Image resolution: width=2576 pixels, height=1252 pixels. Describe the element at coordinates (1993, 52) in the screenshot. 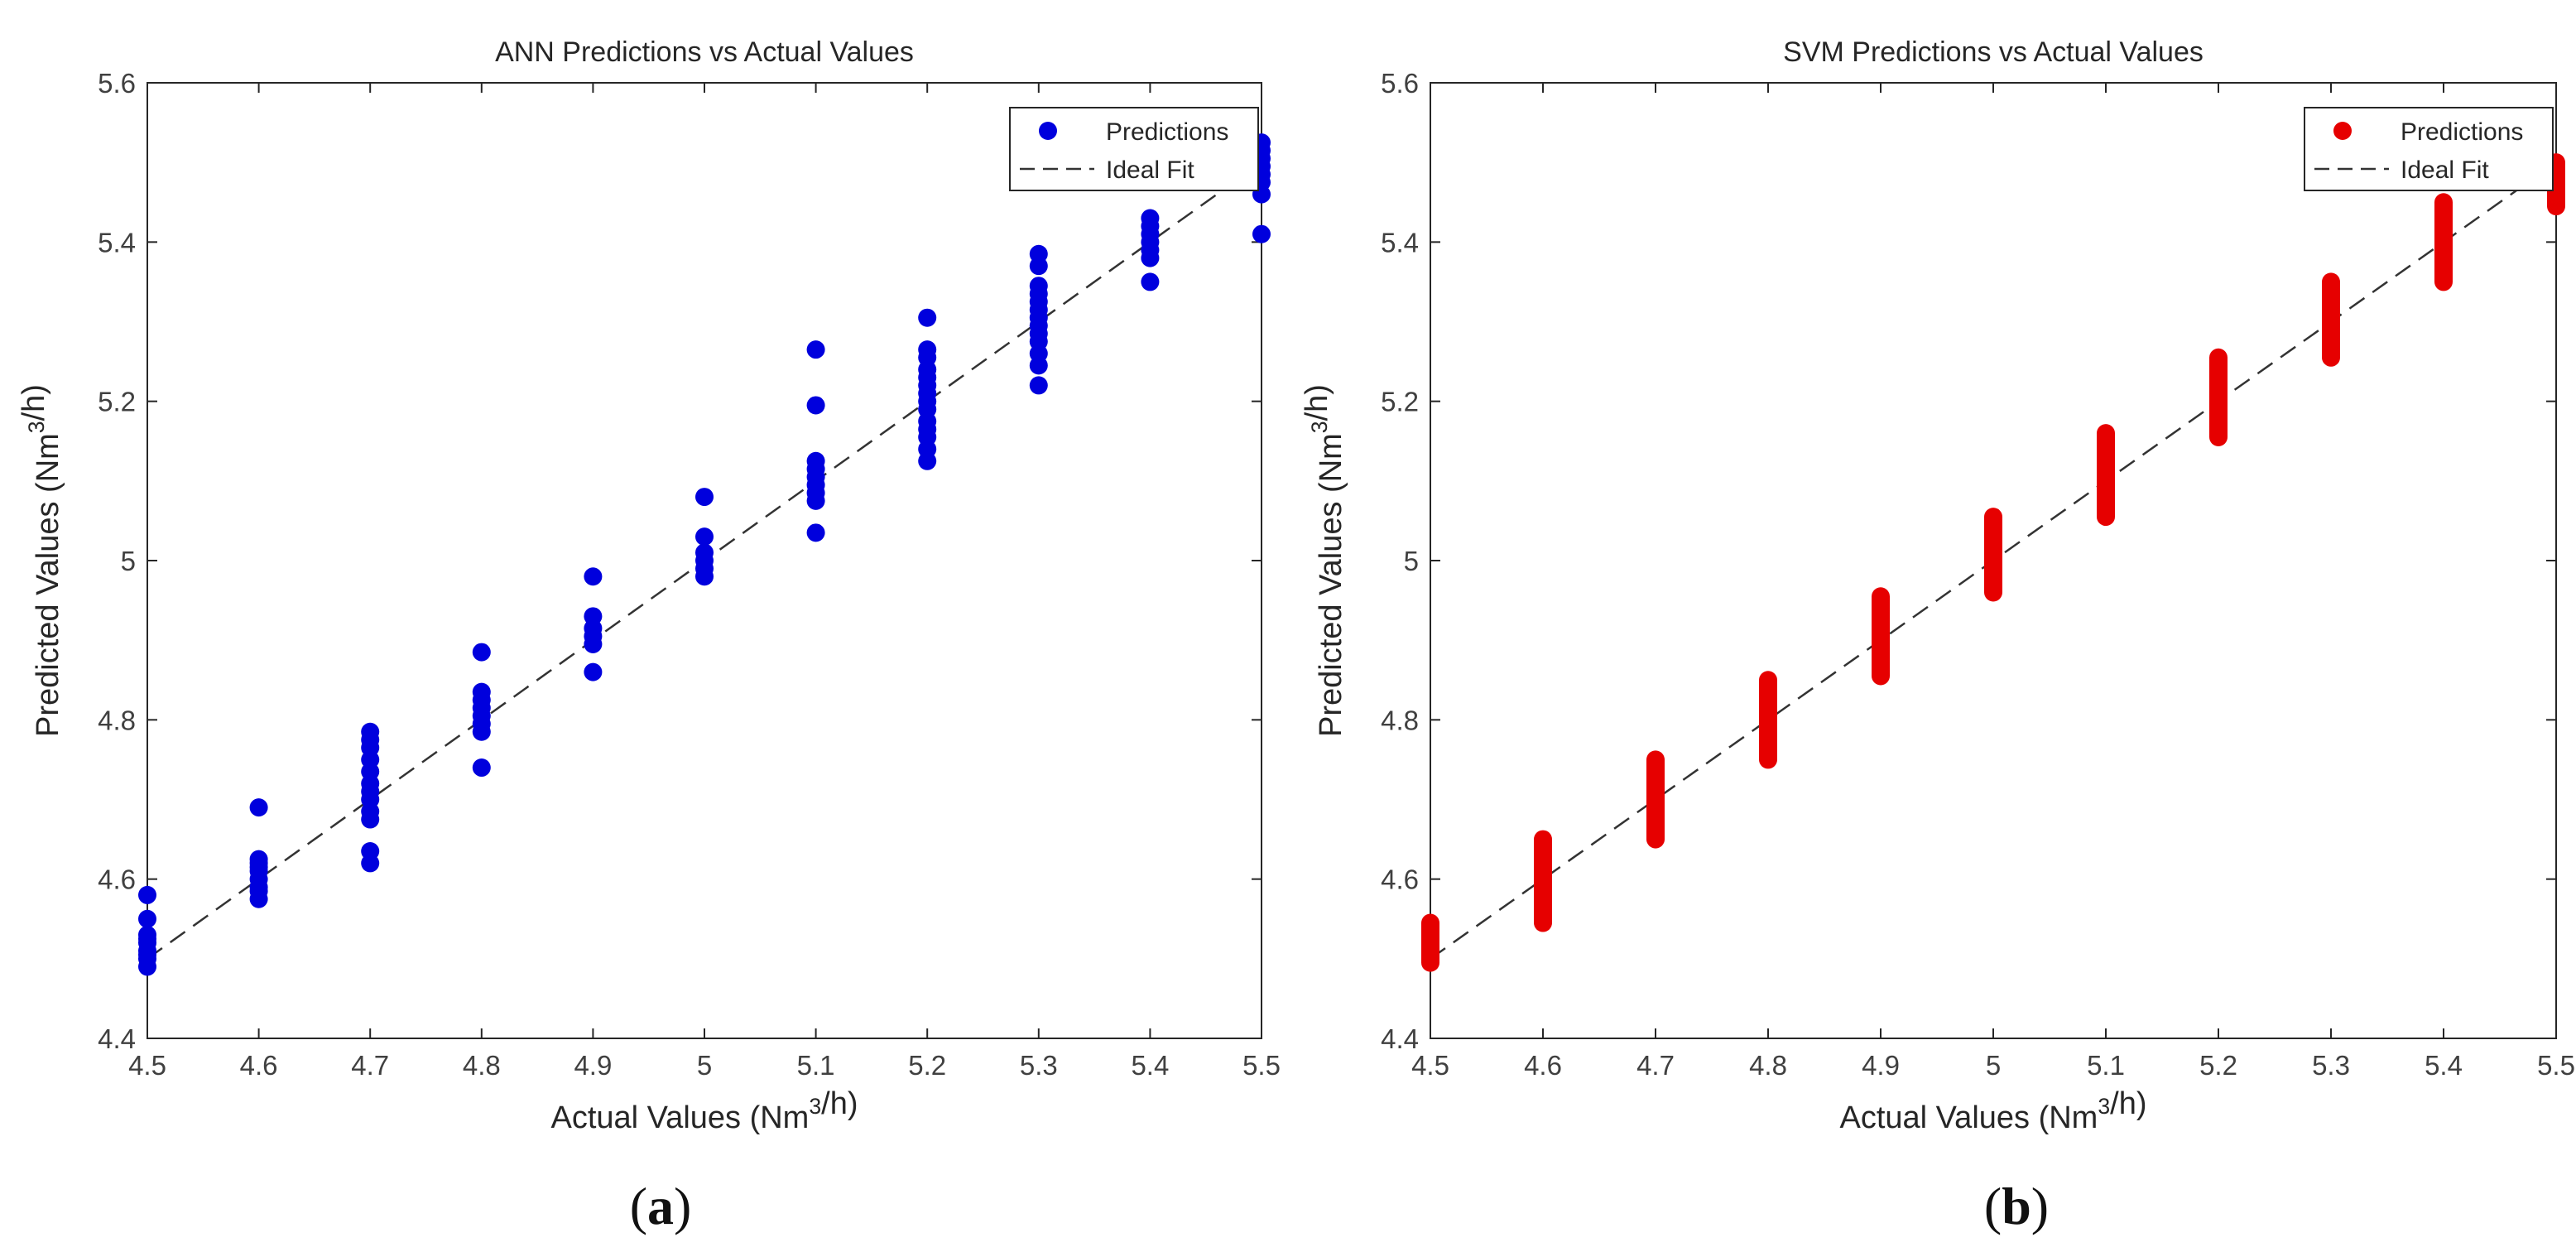

I see `chart-title: SVM Predictions vs Actual Values` at that location.